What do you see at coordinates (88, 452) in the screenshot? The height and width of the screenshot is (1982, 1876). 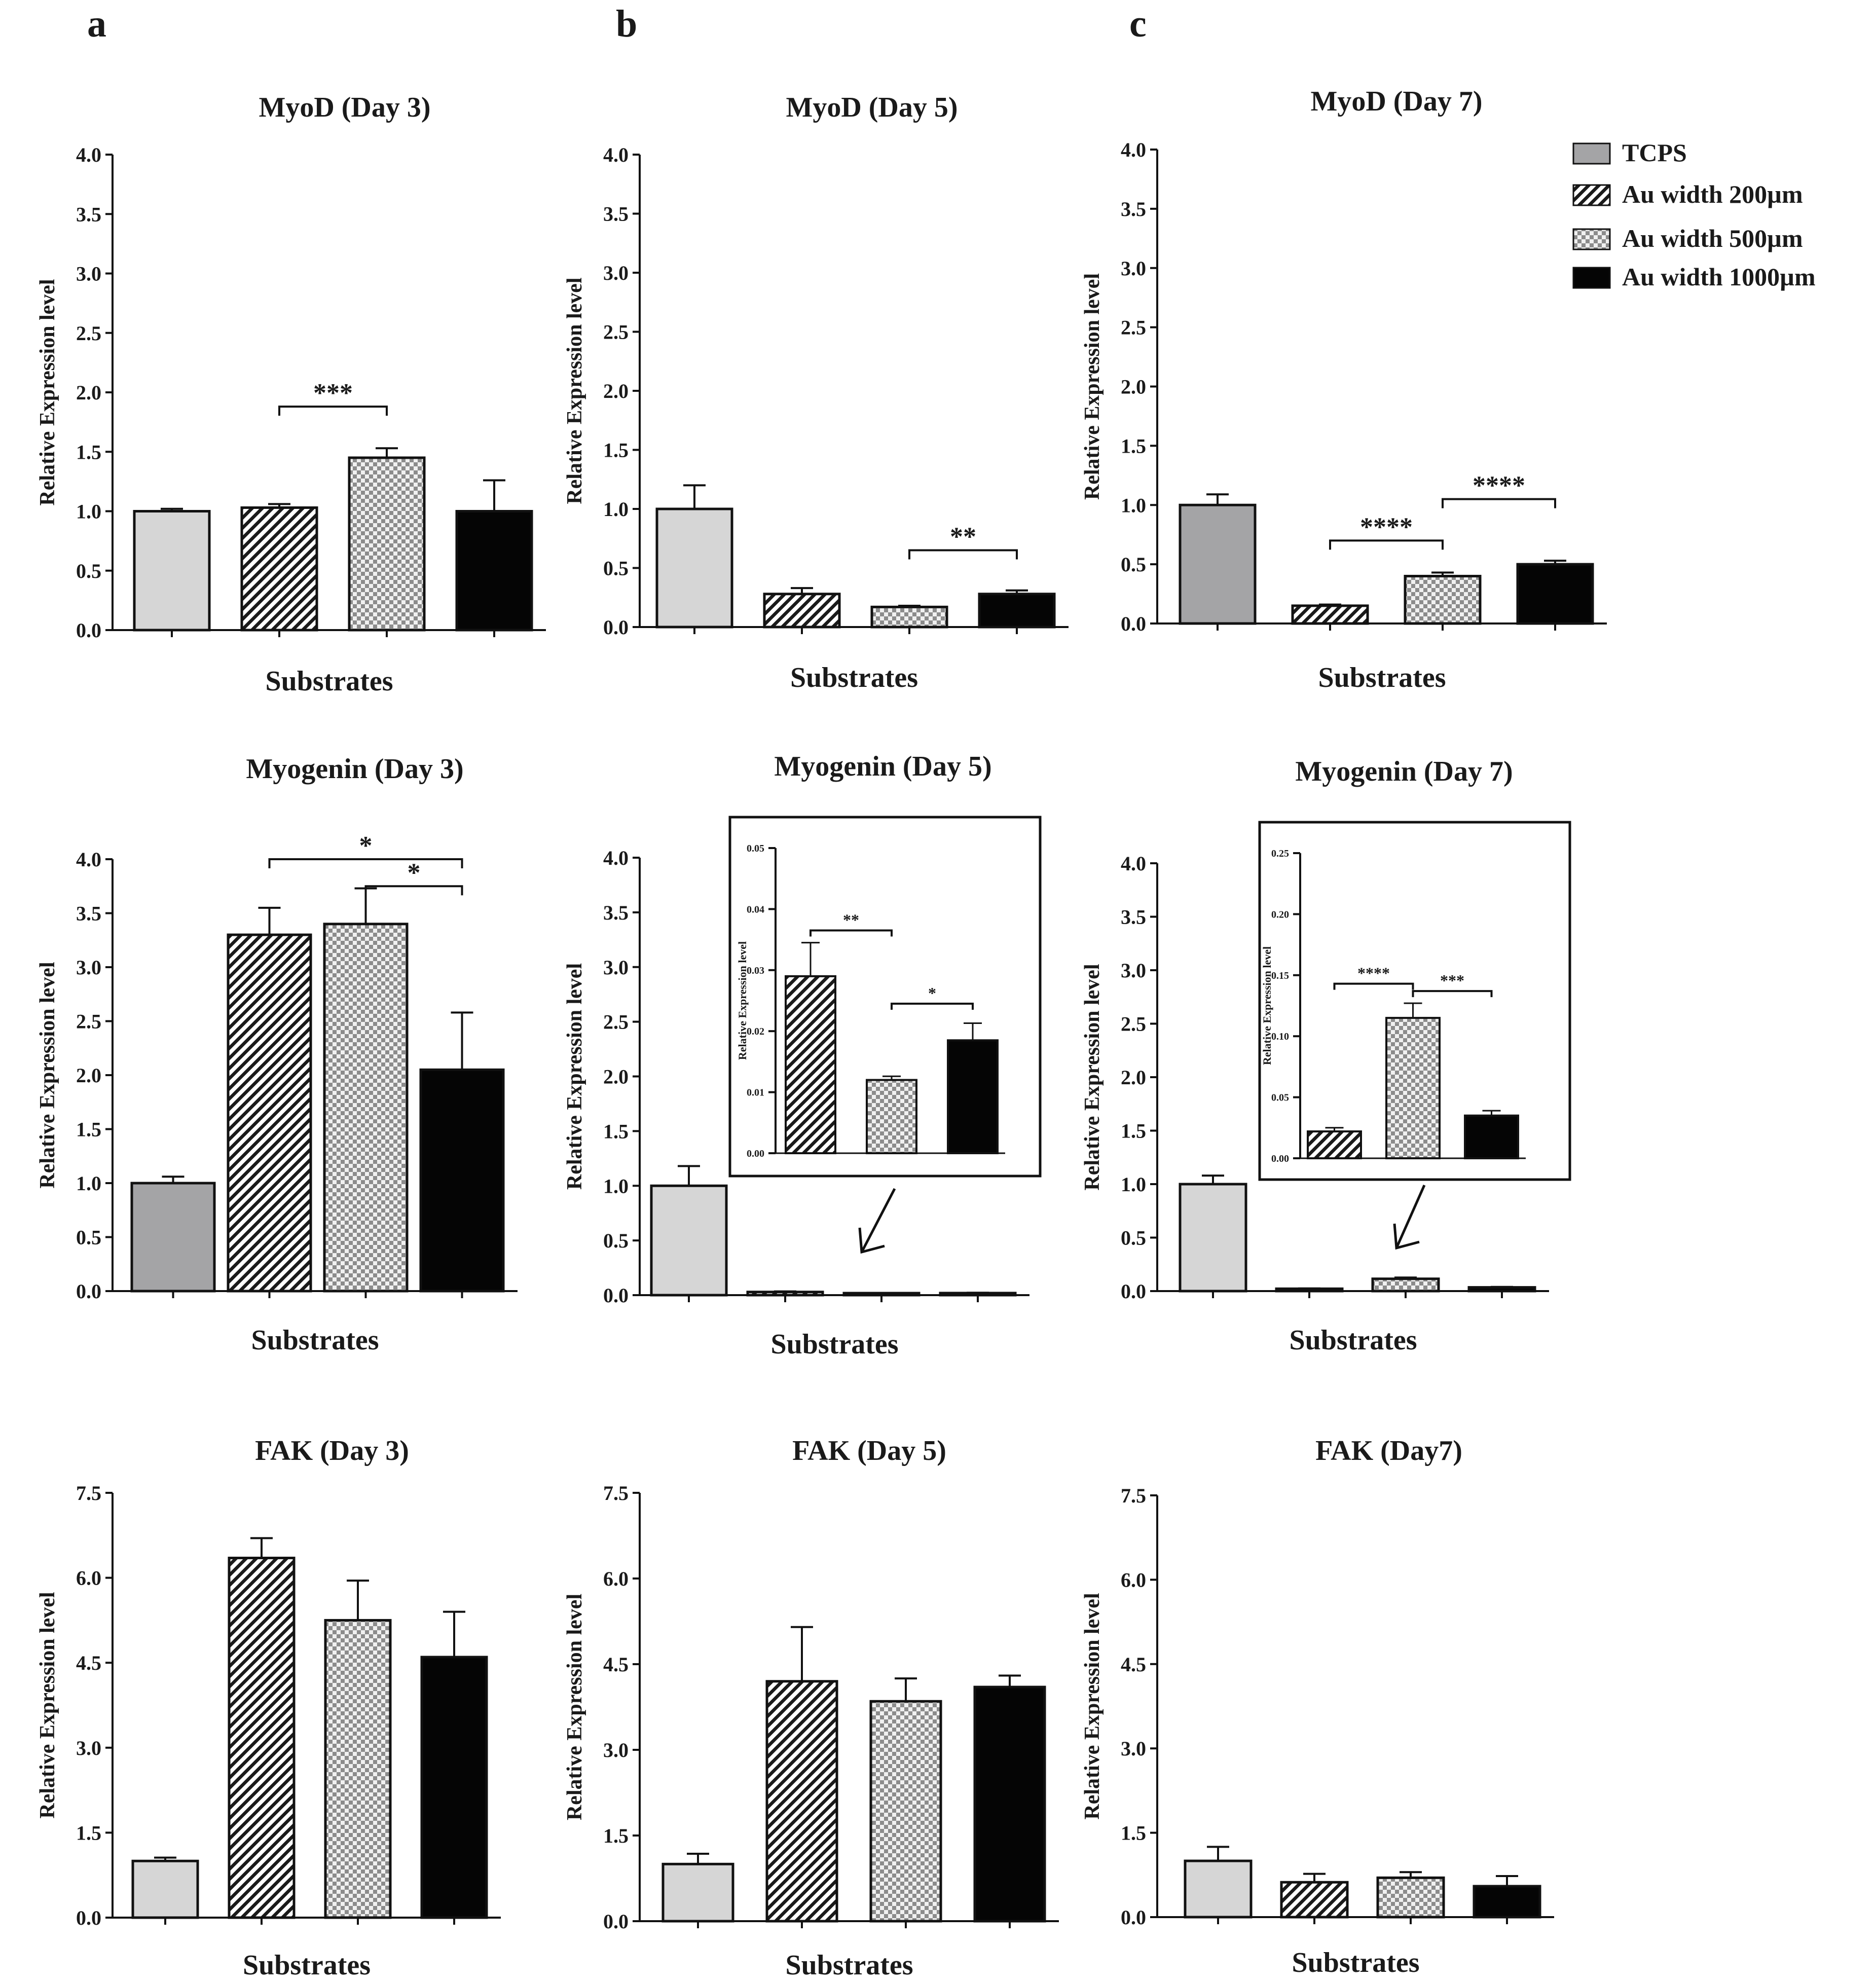 I see `myod3-y-tick-label: 1.5` at bounding box center [88, 452].